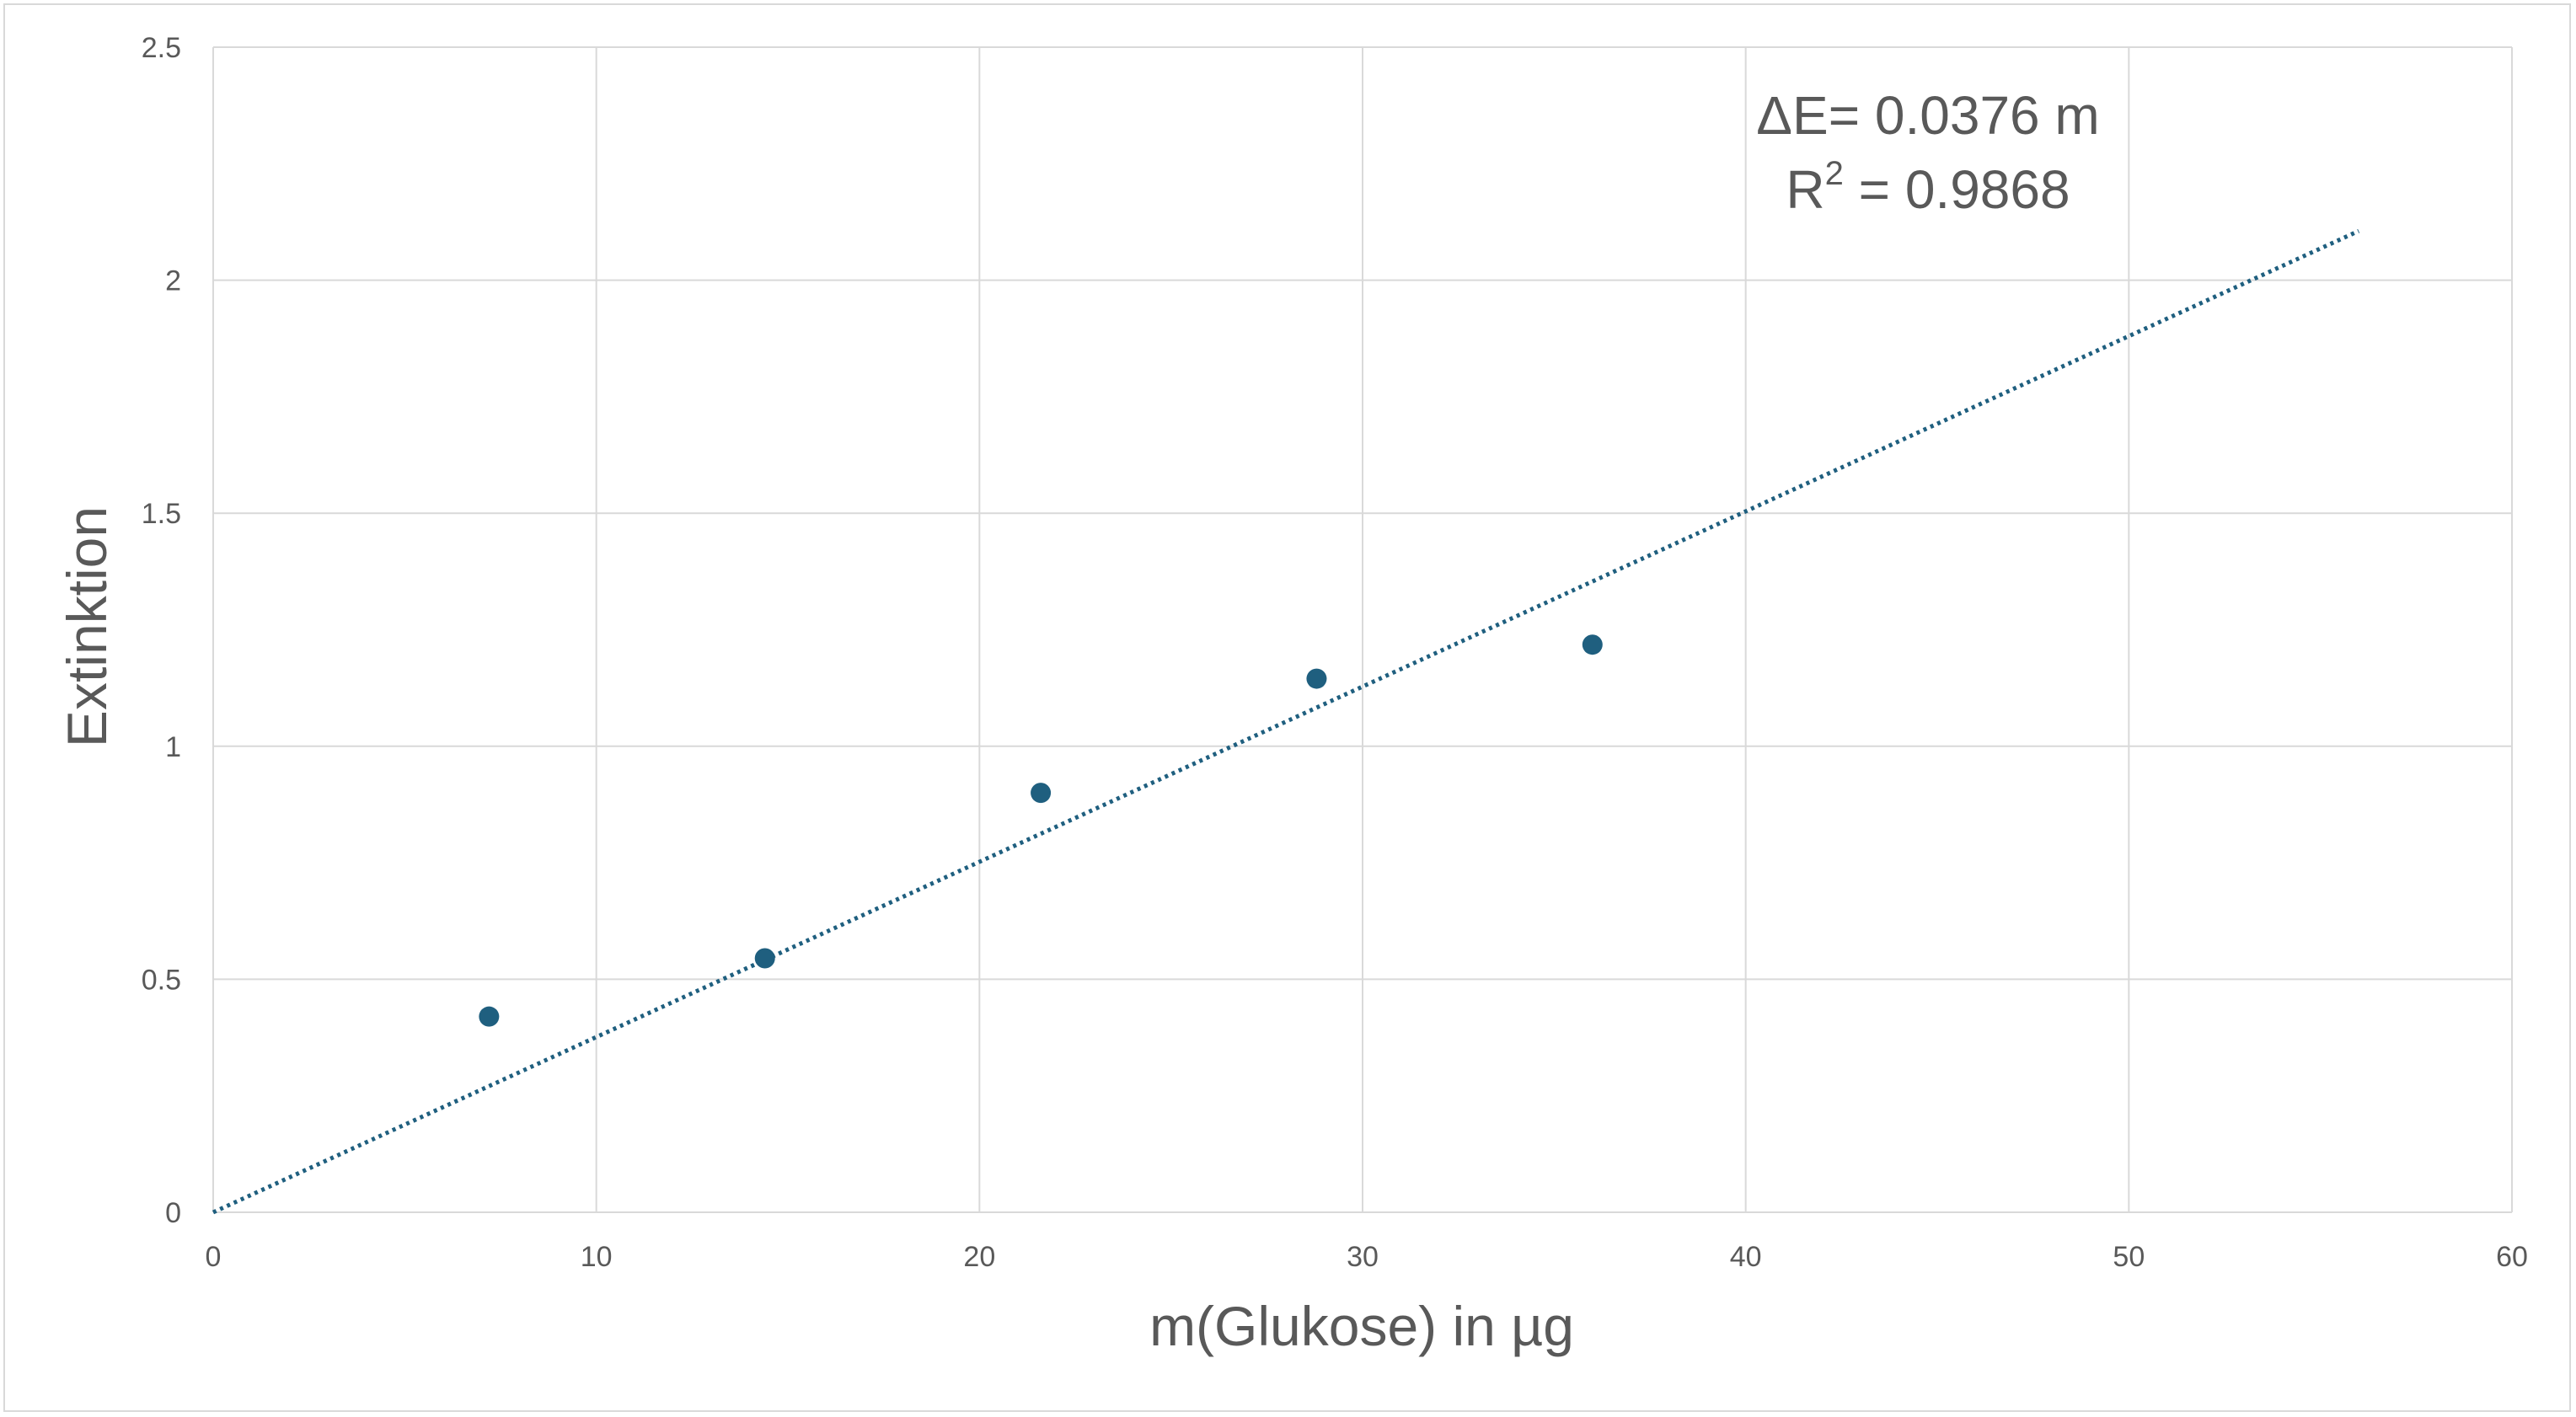 The image size is (2576, 1417). What do you see at coordinates (1363, 1257) in the screenshot?
I see `x-tick-label: 30` at bounding box center [1363, 1257].